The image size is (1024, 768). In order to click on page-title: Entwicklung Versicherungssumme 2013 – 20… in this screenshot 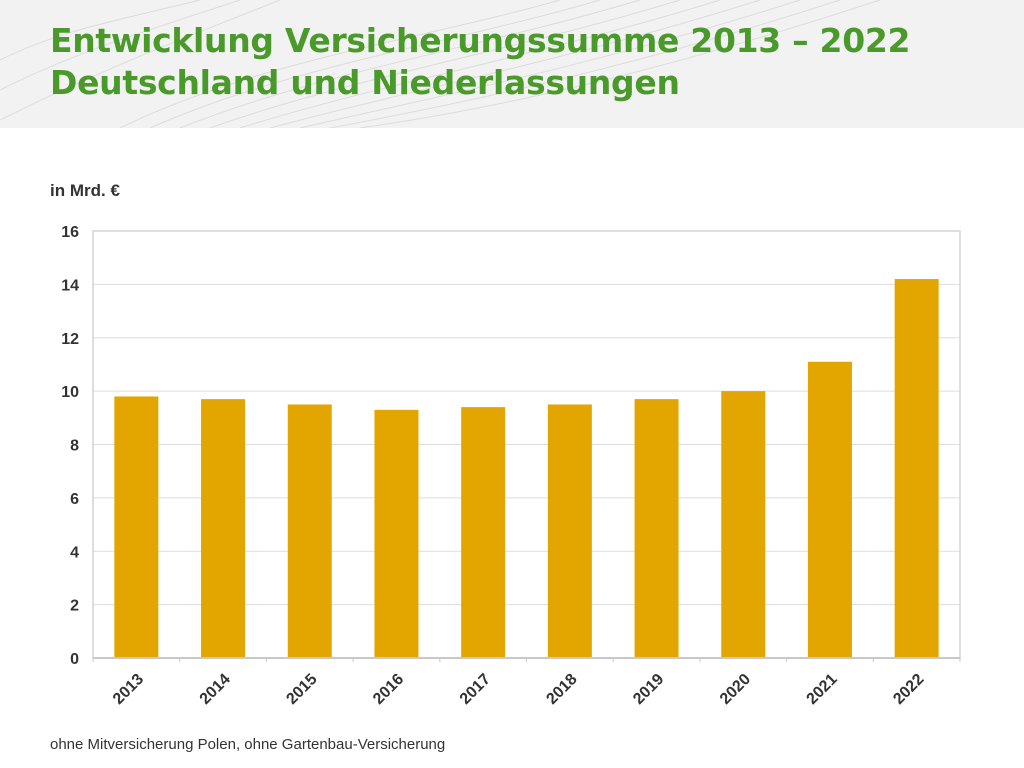, I will do `click(480, 62)`.